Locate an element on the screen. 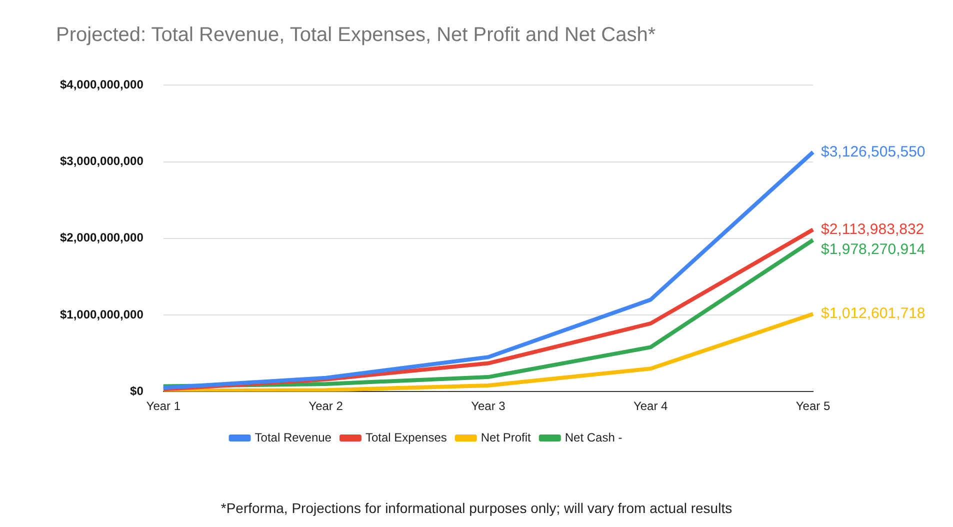 The width and height of the screenshot is (953, 527). legend-label: Net Profit is located at coordinates (506, 437).